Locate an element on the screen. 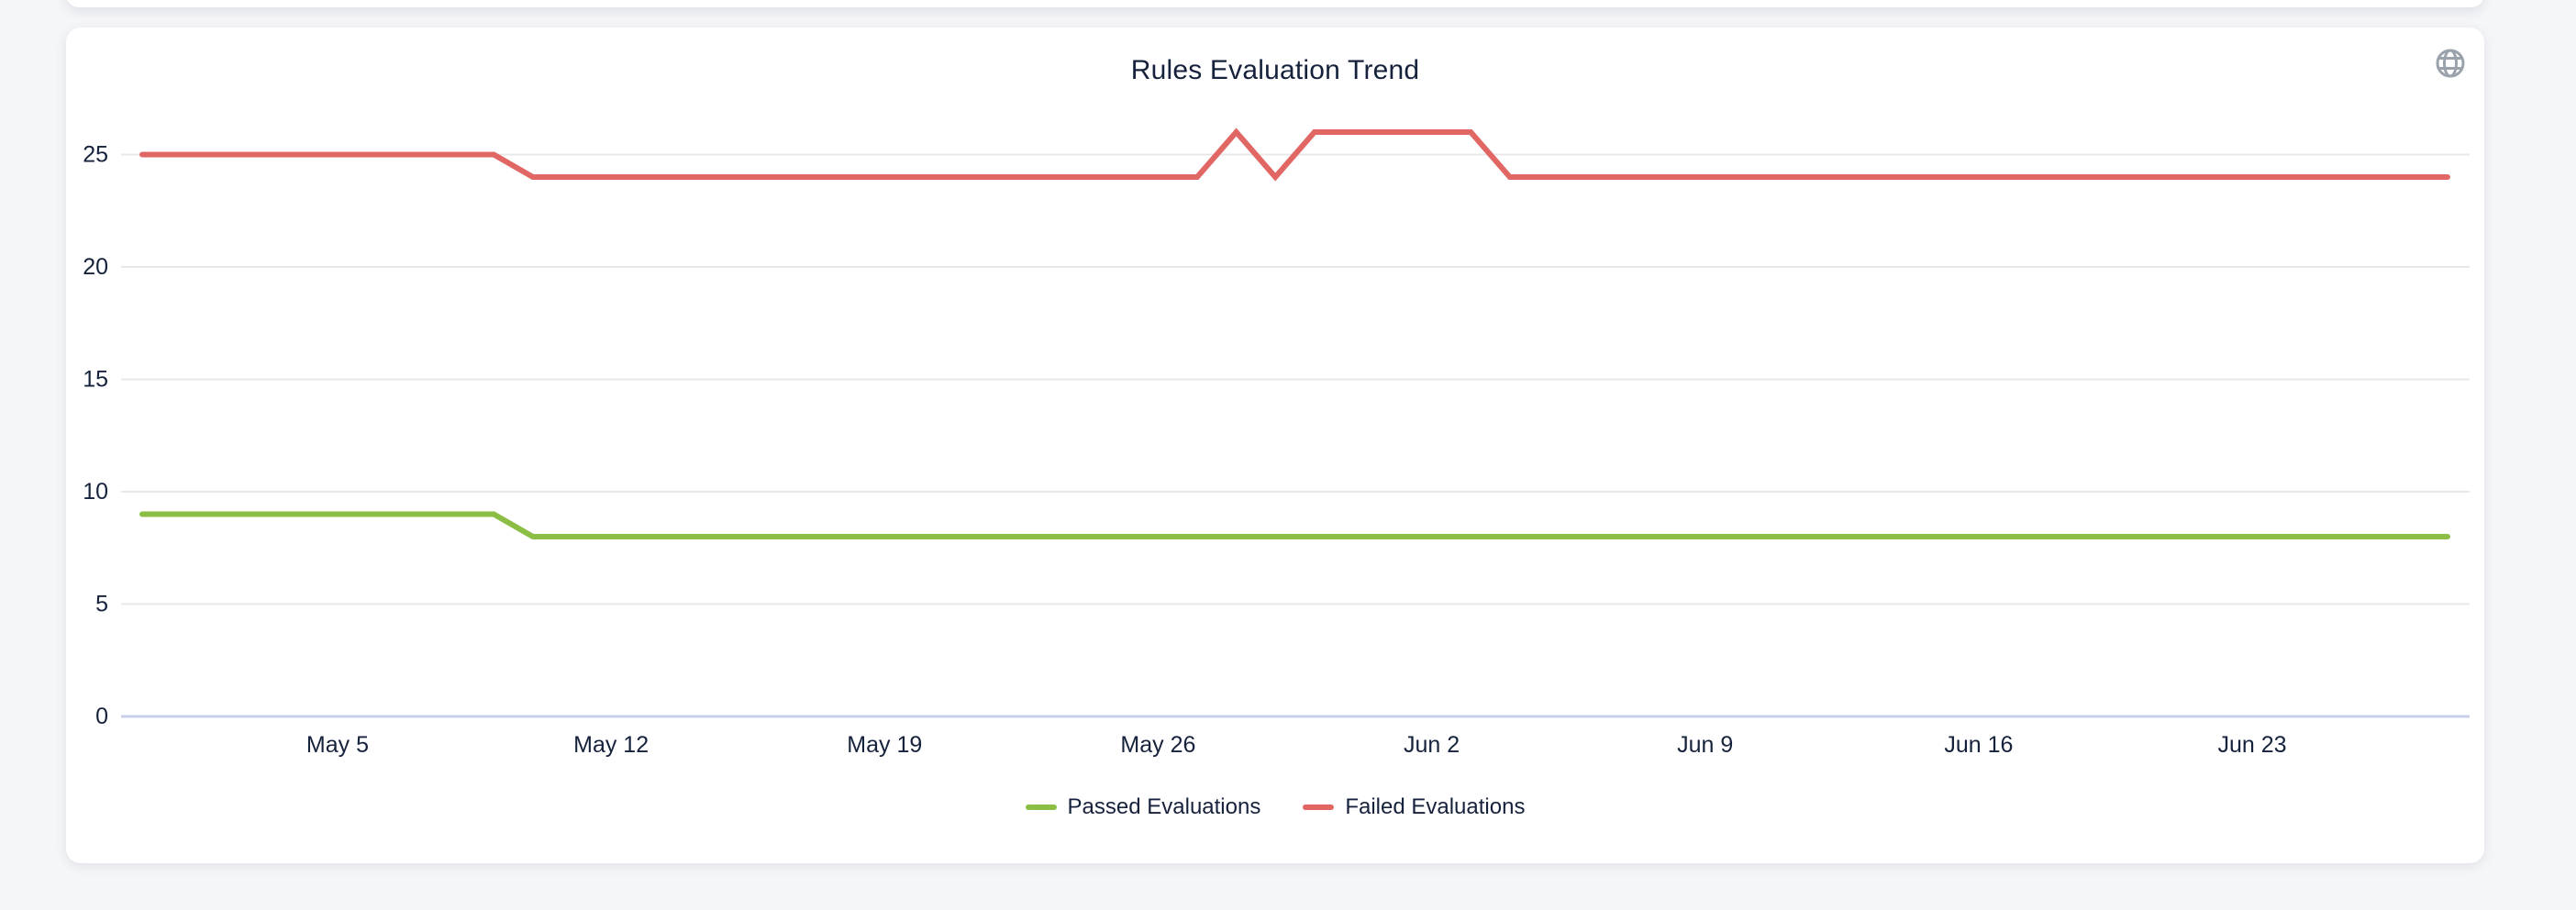 This screenshot has height=910, width=2576. x-tick-label: May 19 is located at coordinates (884, 745).